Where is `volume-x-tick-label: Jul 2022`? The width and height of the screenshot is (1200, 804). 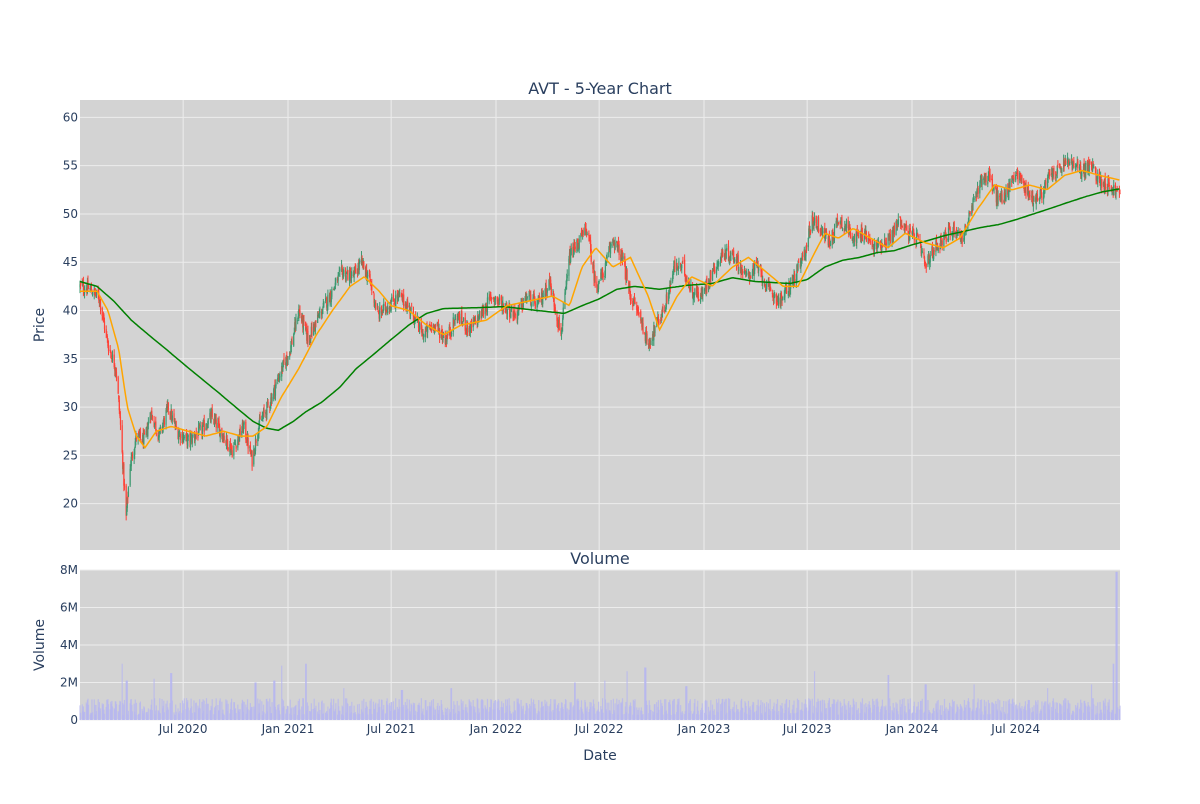 volume-x-tick-label: Jul 2022 is located at coordinates (599, 729).